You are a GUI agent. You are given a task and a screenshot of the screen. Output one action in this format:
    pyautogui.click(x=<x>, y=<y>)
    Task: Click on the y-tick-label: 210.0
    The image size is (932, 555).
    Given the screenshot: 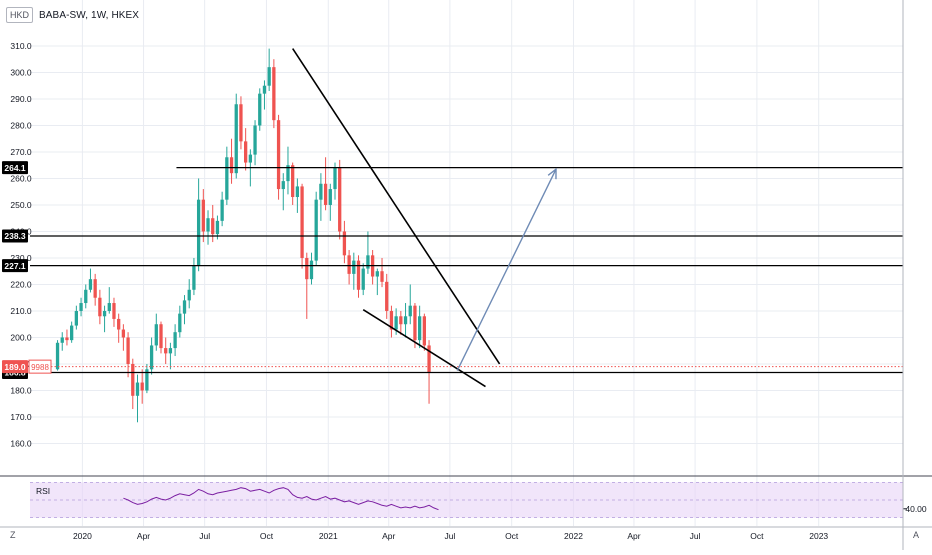 What is the action you would take?
    pyautogui.click(x=21, y=311)
    